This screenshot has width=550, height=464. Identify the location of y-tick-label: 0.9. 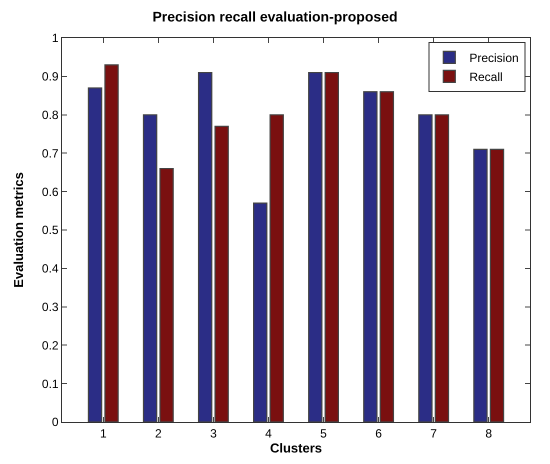
(50, 77).